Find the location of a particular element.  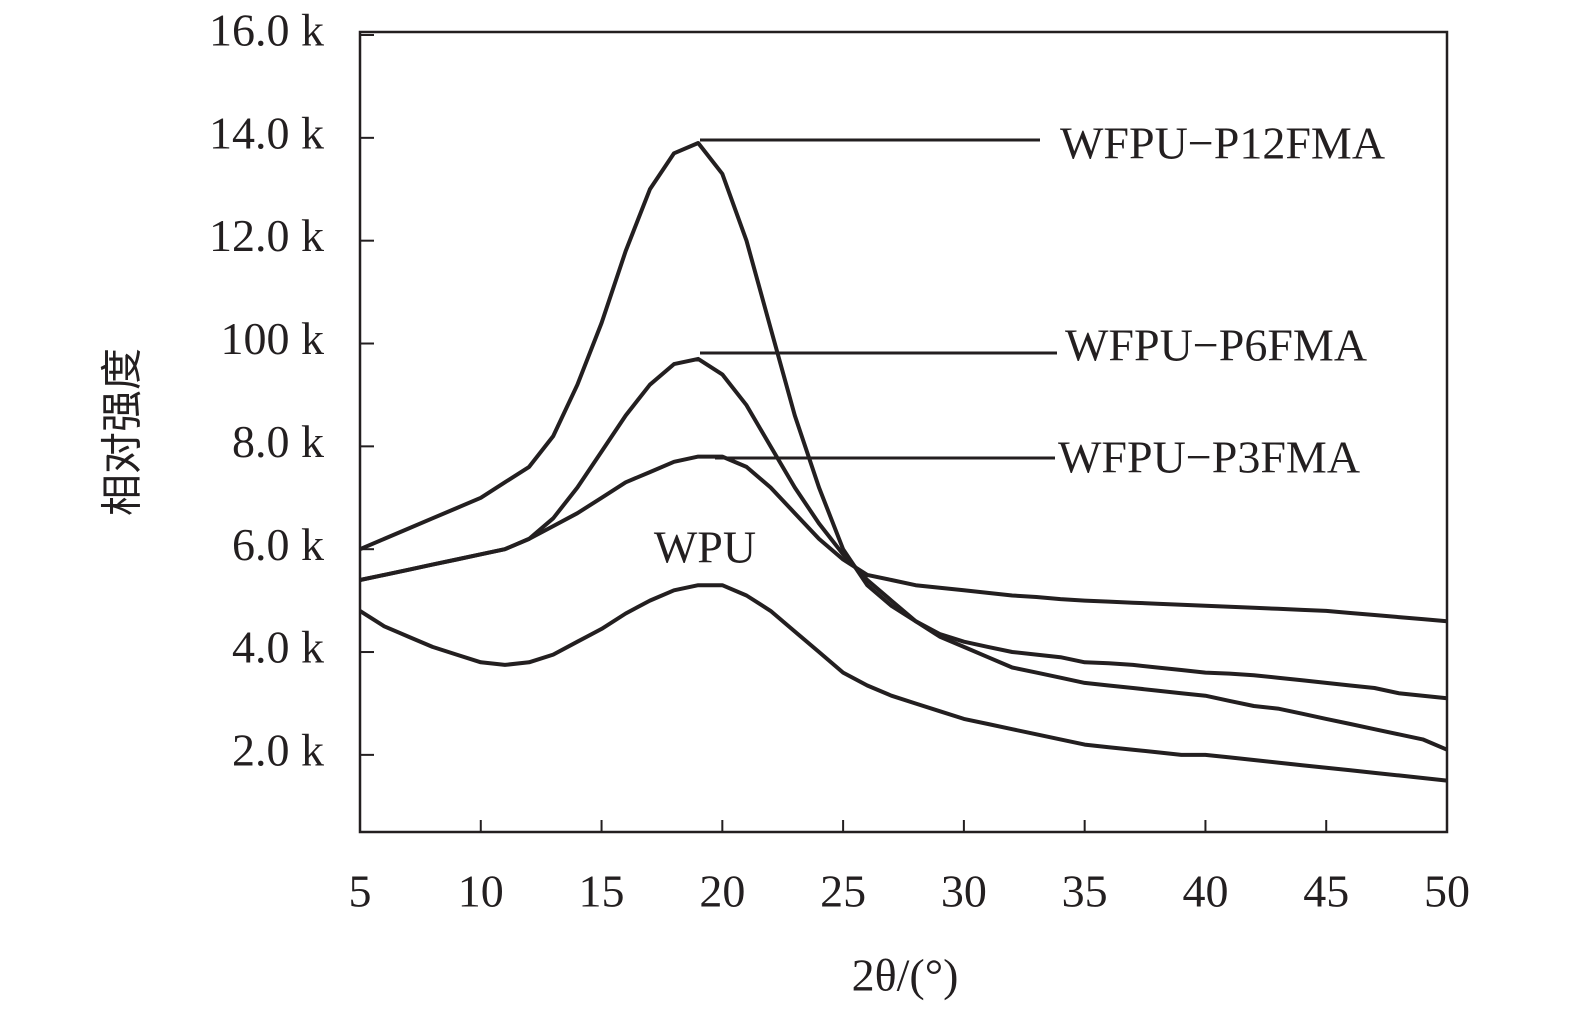

y-tick-label: 6.0 k is located at coordinates (278, 544).